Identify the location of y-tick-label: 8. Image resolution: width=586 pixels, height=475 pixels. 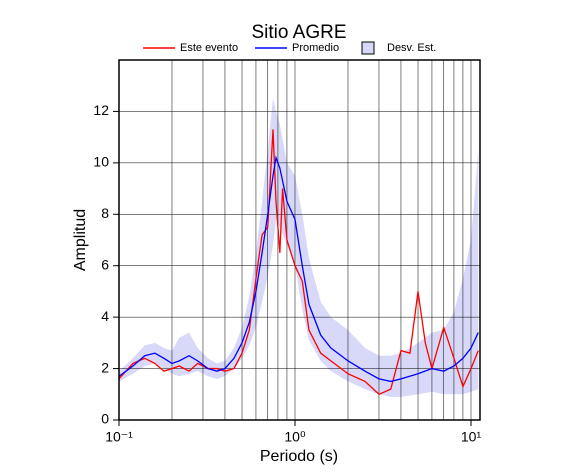
(105, 213).